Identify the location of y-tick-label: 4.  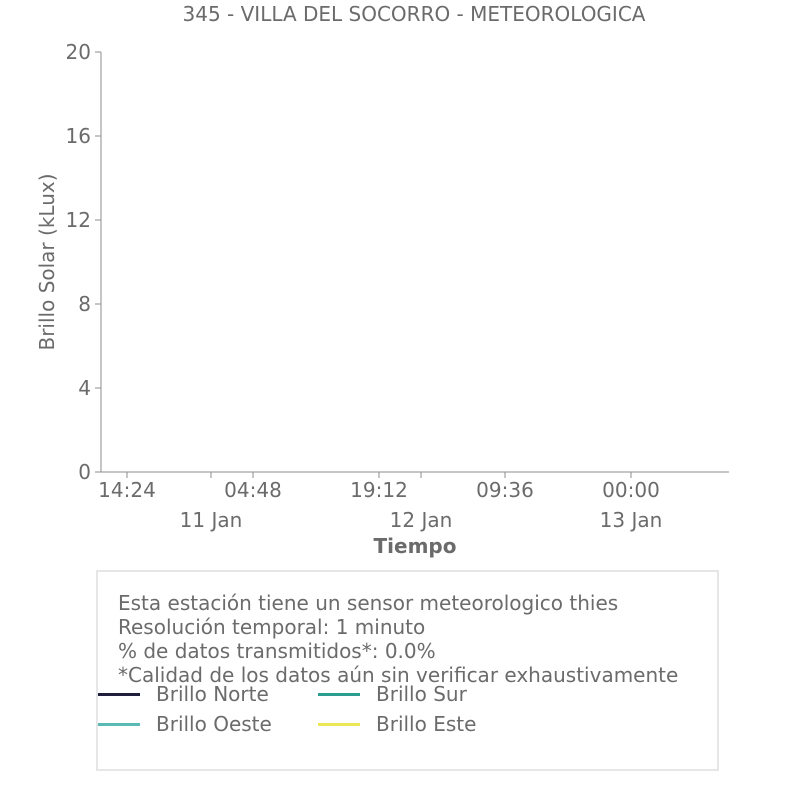
(84, 388).